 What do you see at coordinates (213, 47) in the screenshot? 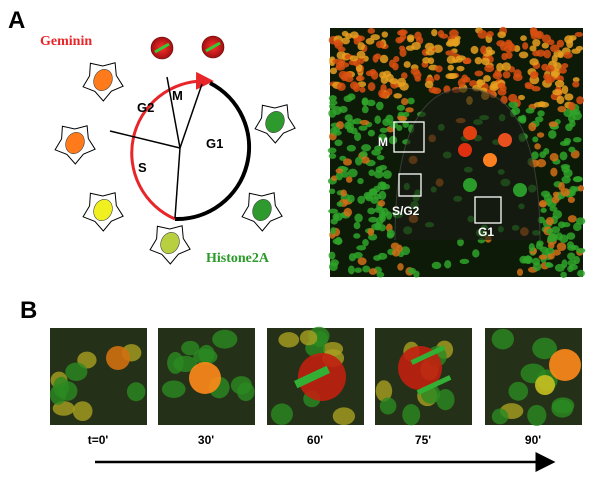
I see `chromosomes` at bounding box center [213, 47].